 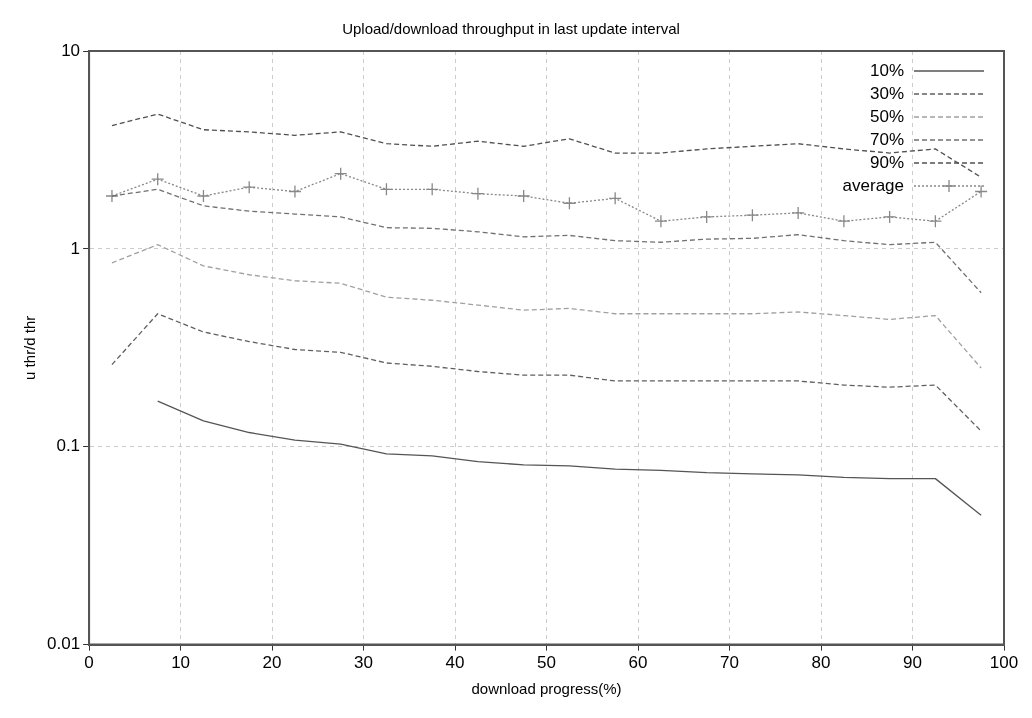 What do you see at coordinates (821, 663) in the screenshot?
I see `x-tick-label: 80` at bounding box center [821, 663].